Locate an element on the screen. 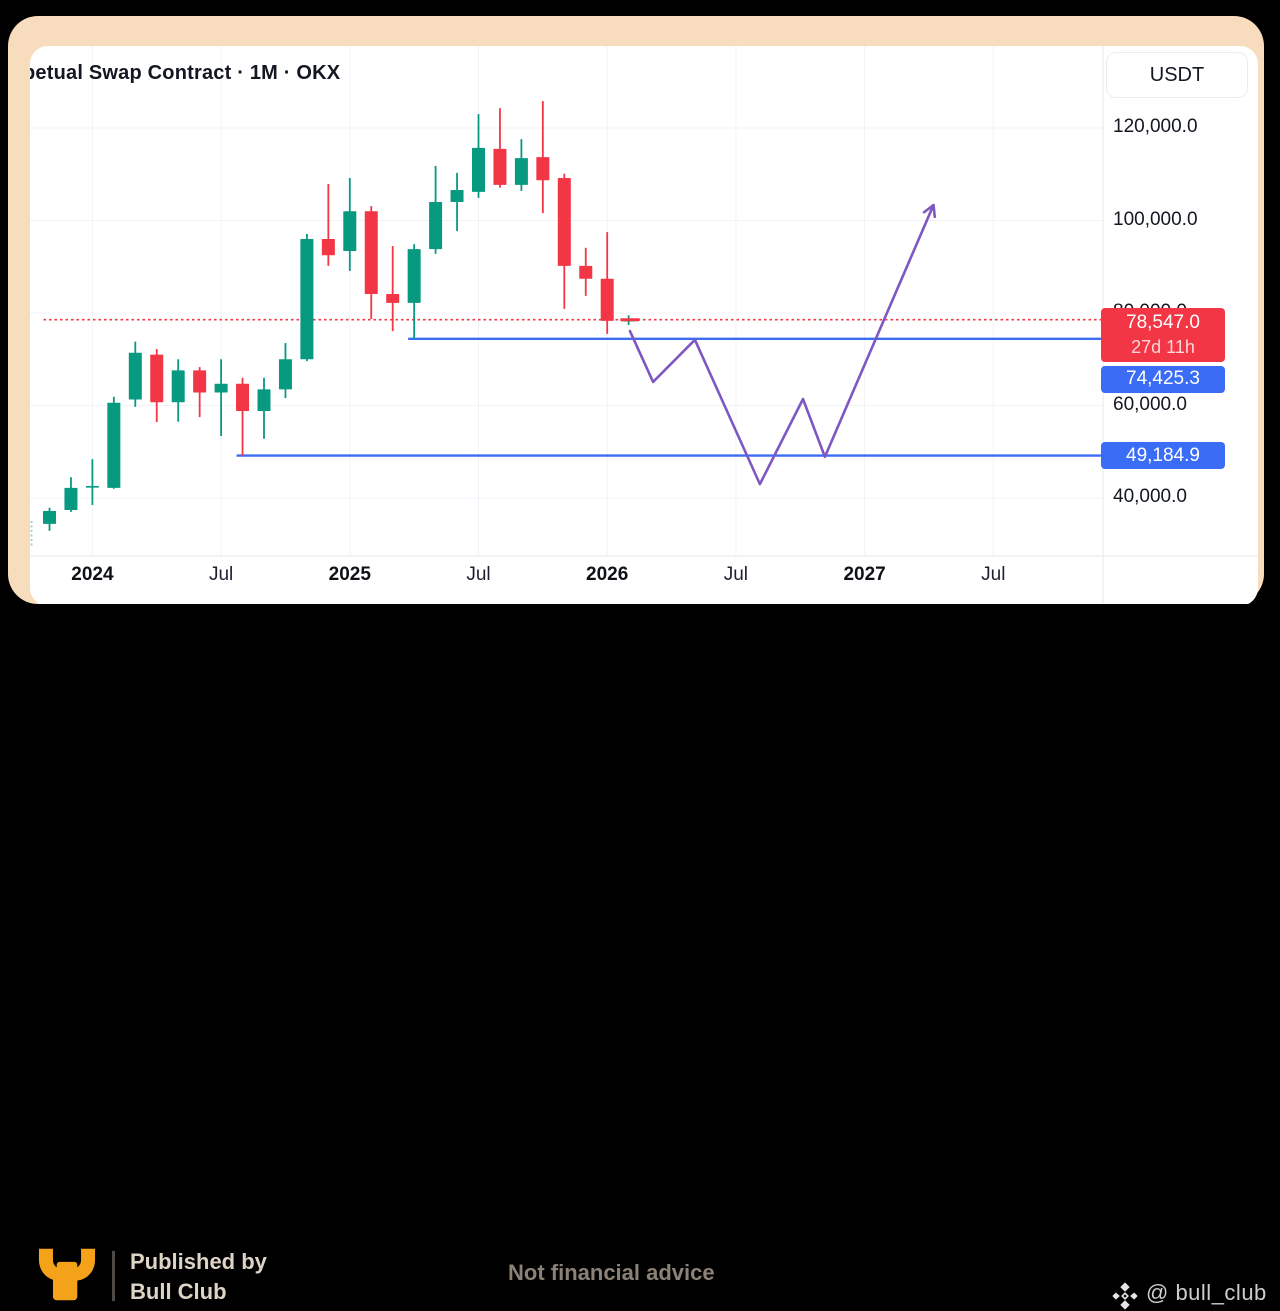  resistance-price-value: 74,425.3 is located at coordinates (1163, 379).